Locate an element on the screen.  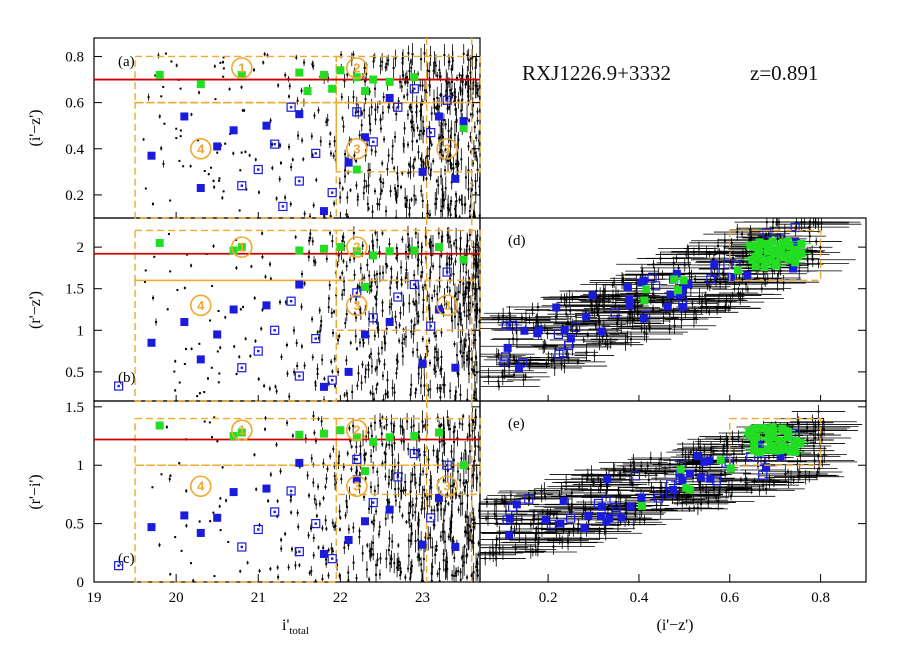
spec-member-marker-b is located at coordinates (373, 255).